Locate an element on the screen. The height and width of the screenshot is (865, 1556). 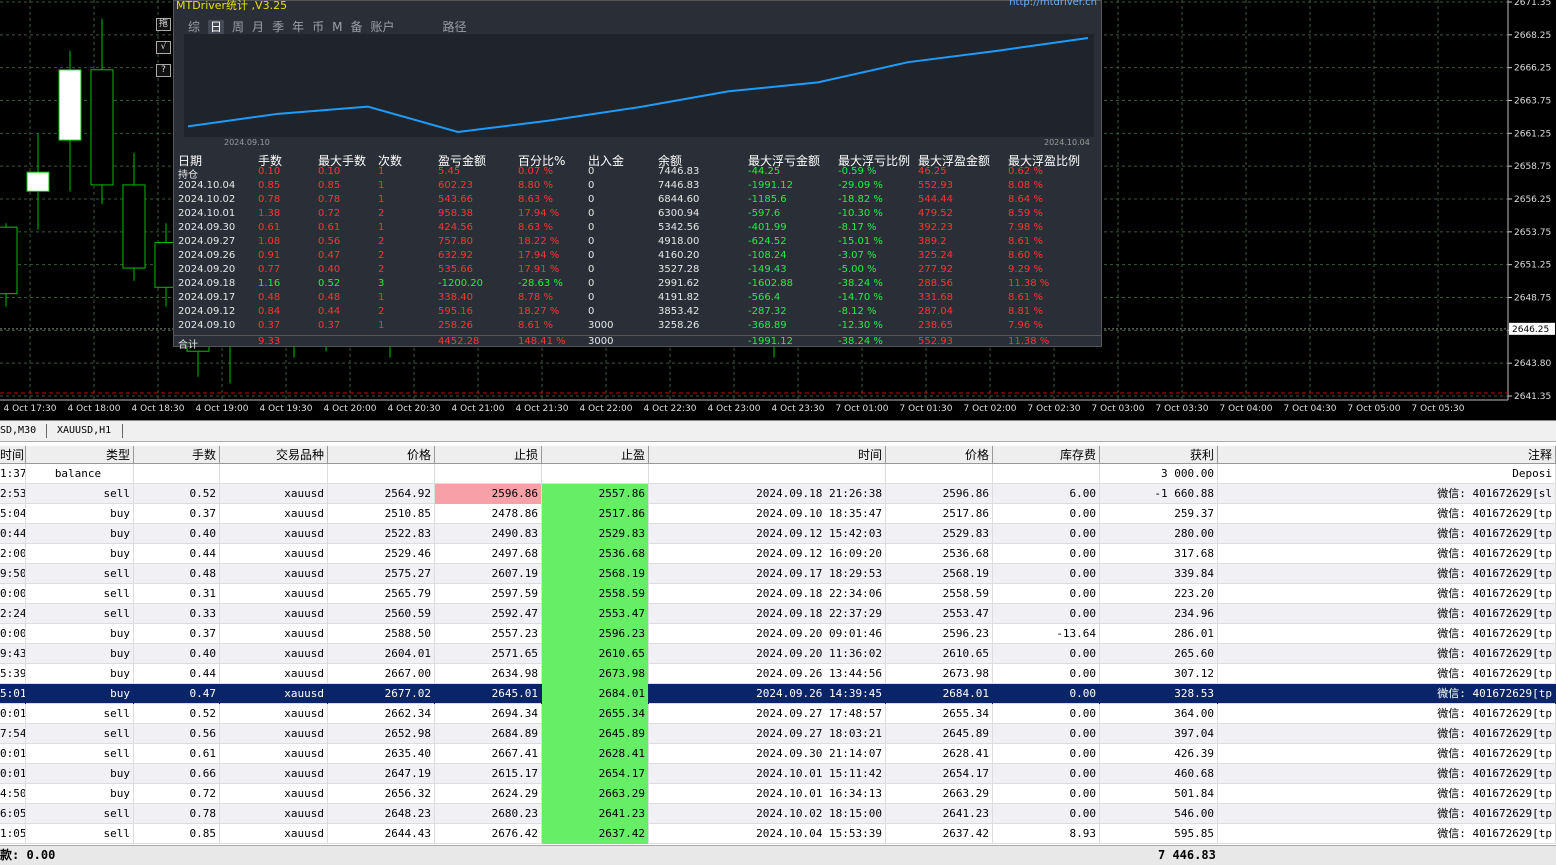
order-cell-close-price: 2654.17 is located at coordinates (939, 774).